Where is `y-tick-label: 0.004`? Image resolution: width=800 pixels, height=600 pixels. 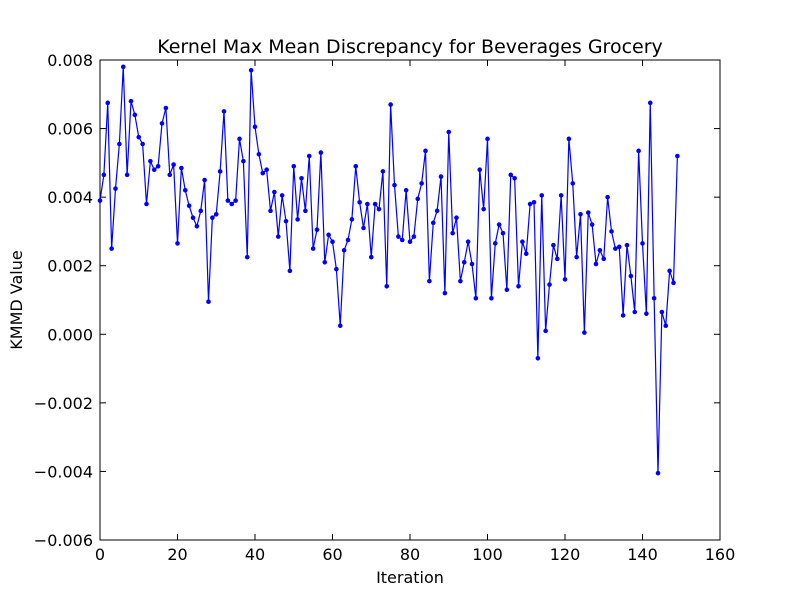 y-tick-label: 0.004 is located at coordinates (70, 197).